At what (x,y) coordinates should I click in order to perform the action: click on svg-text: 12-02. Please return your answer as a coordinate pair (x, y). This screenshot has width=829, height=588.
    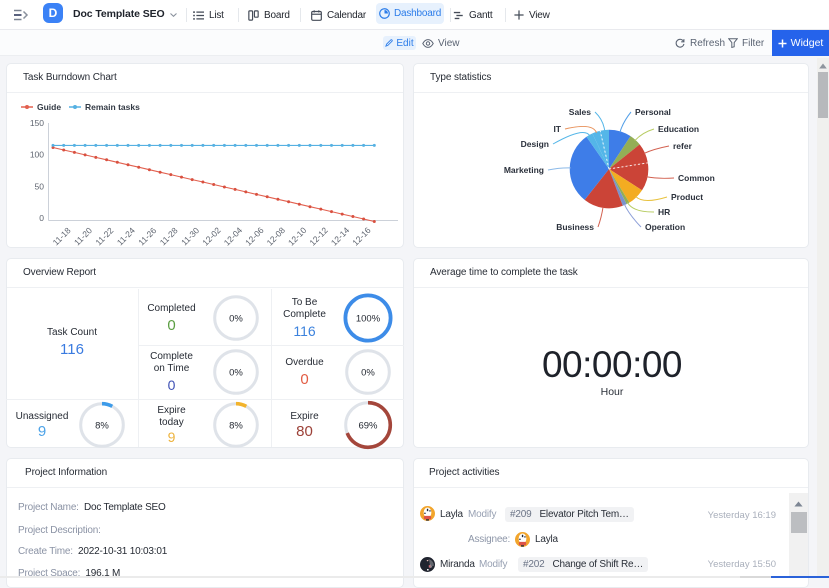
    Looking at the image, I should click on (211, 236).